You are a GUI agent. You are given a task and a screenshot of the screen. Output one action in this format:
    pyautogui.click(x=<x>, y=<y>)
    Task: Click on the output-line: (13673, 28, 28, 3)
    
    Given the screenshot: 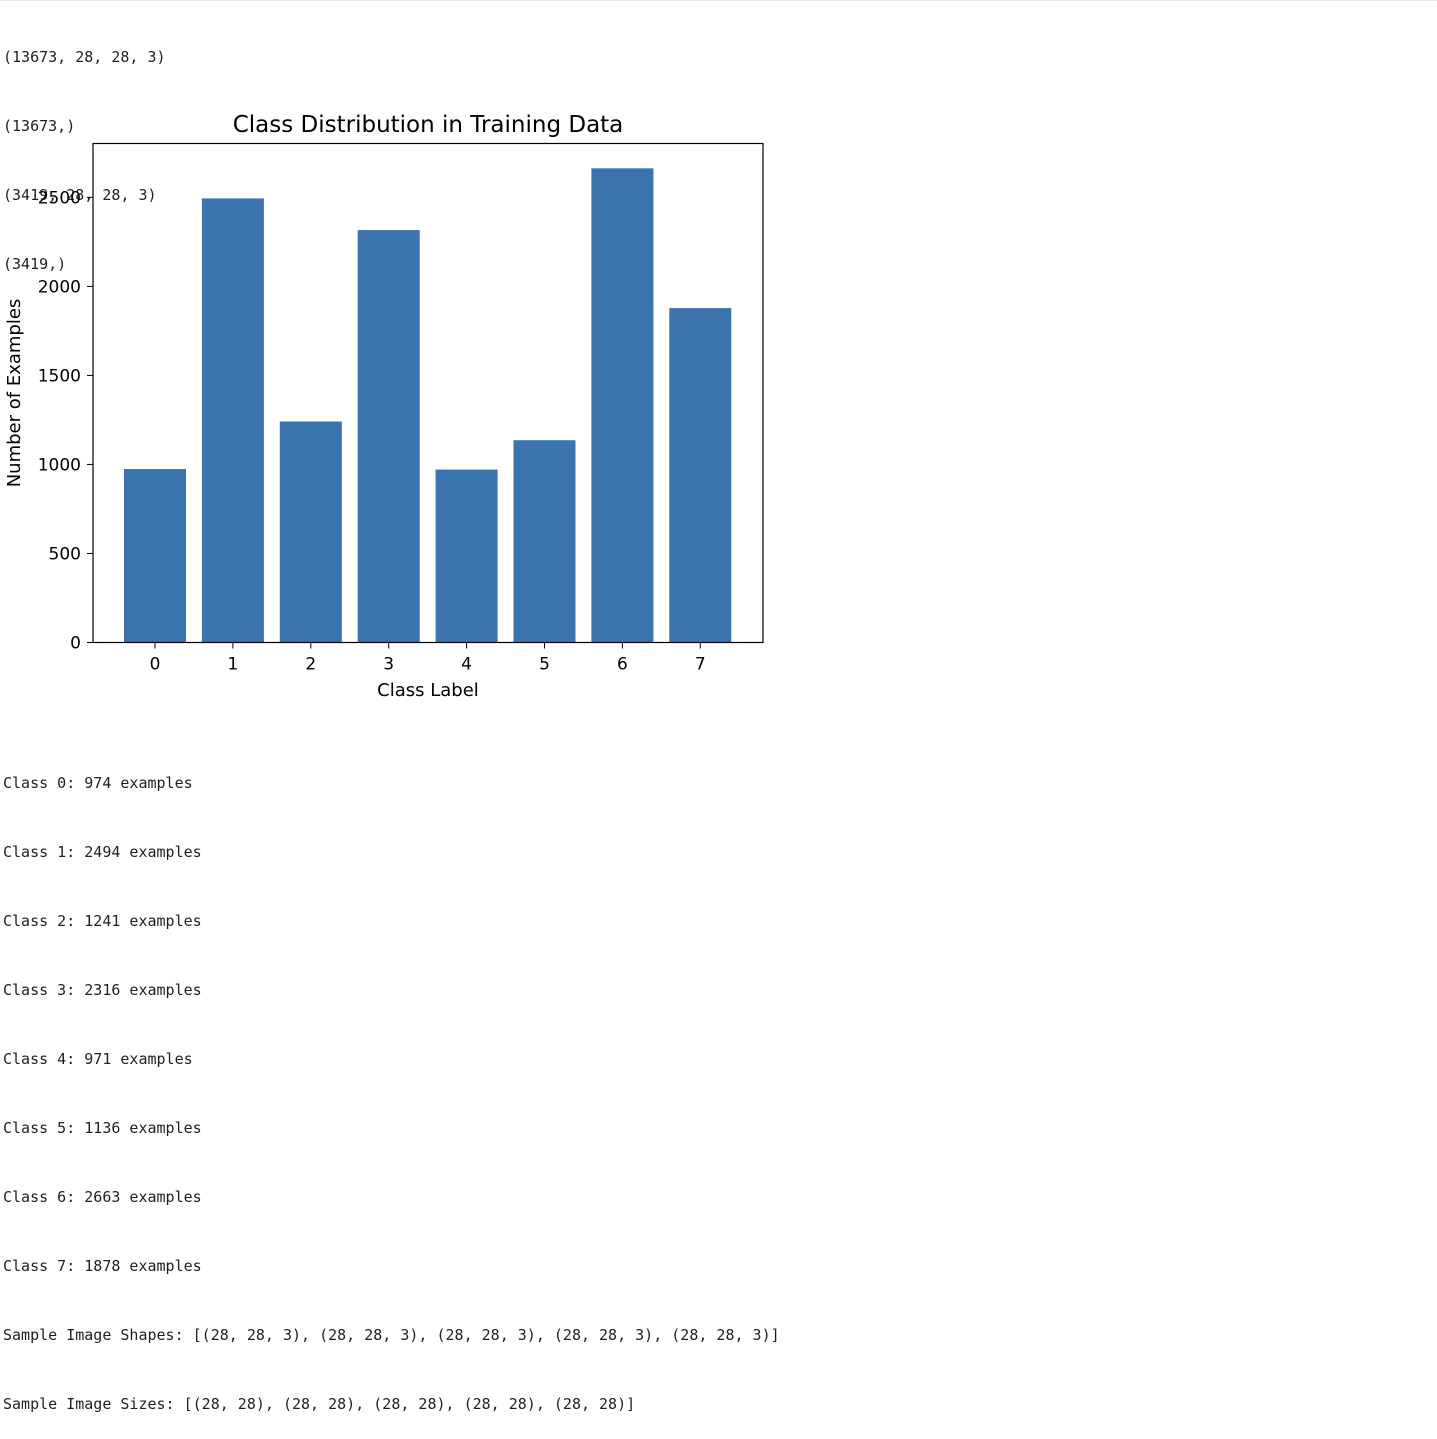 What is the action you would take?
    pyautogui.click(x=84, y=57)
    